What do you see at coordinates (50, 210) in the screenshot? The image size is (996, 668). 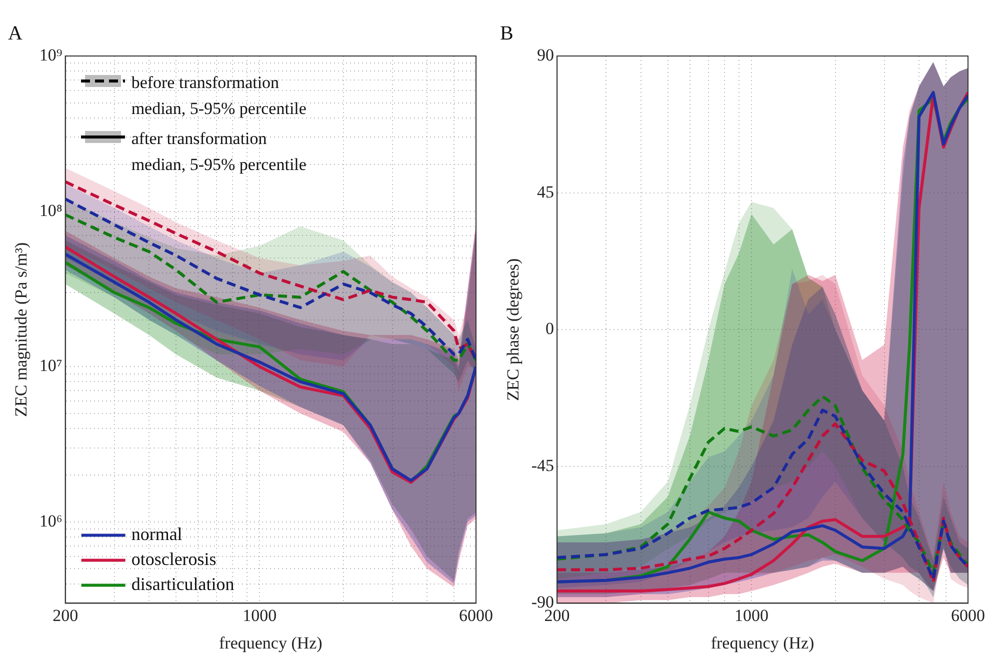 I see `y-tick-label: 10⁸` at bounding box center [50, 210].